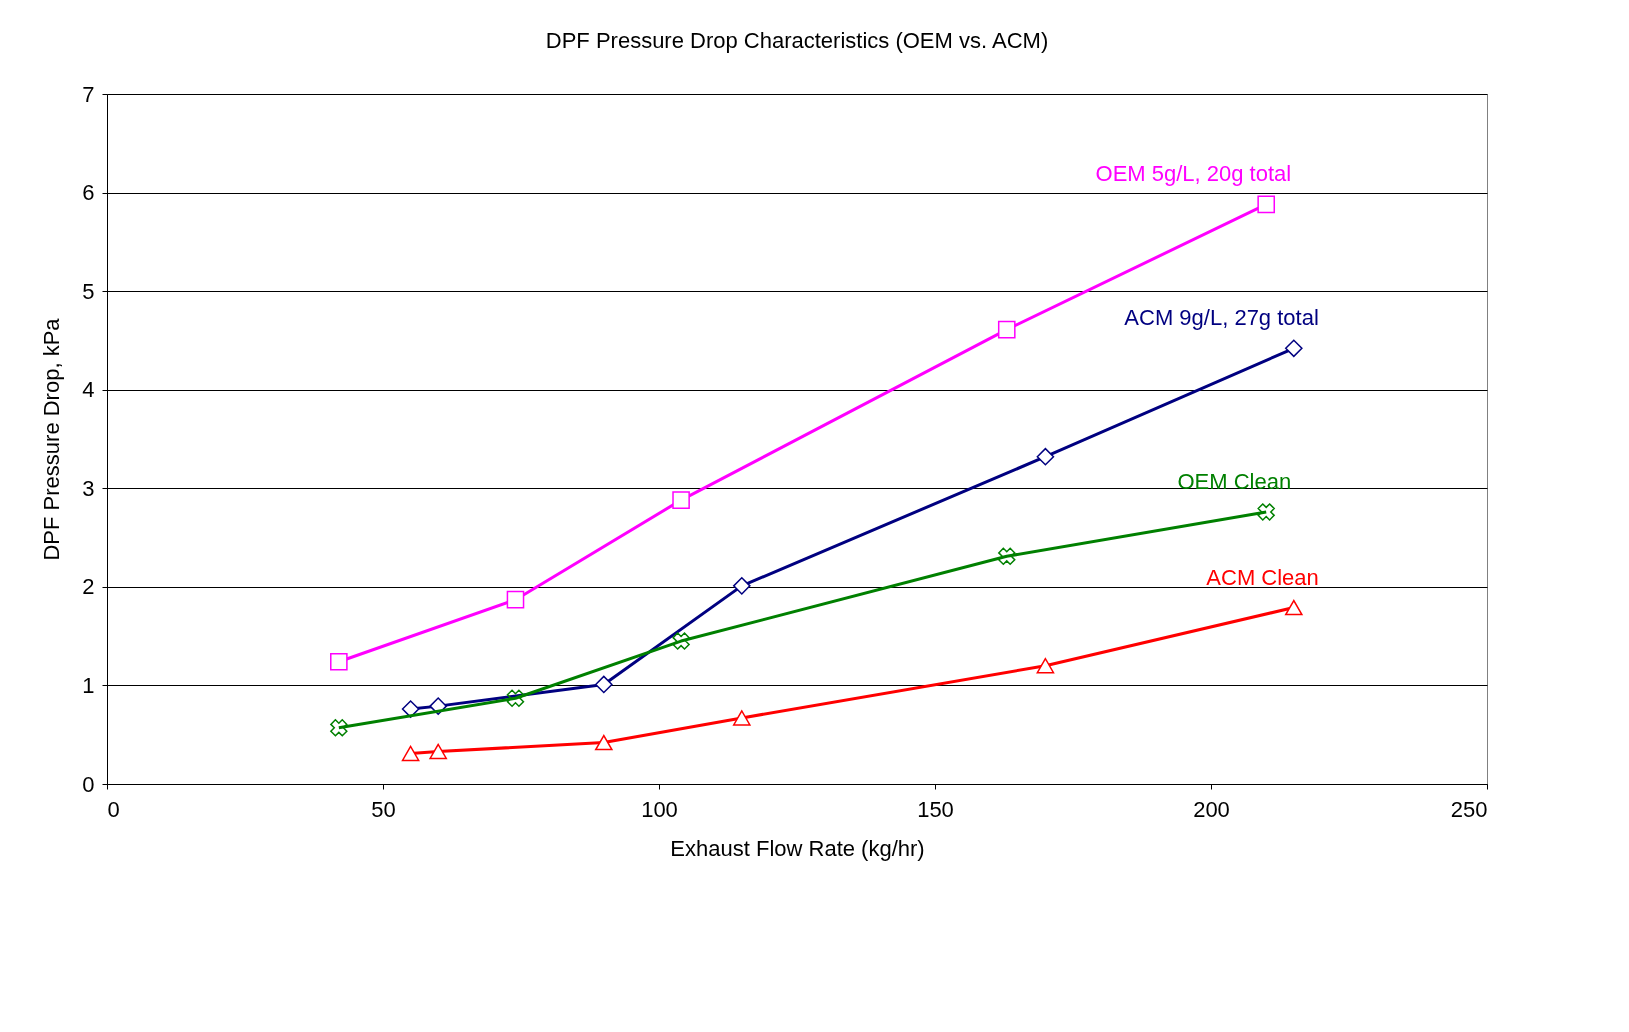 The width and height of the screenshot is (1629, 1032). I want to click on series-label: ACM Clean, so click(1262, 577).